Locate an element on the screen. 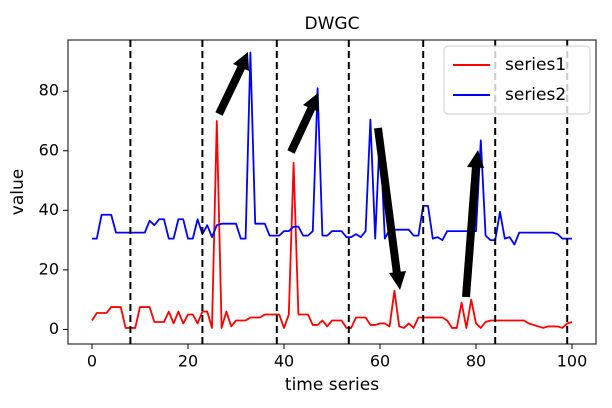 Image resolution: width=612 pixels, height=408 pixels. x-tick-label: 60 is located at coordinates (380, 361).